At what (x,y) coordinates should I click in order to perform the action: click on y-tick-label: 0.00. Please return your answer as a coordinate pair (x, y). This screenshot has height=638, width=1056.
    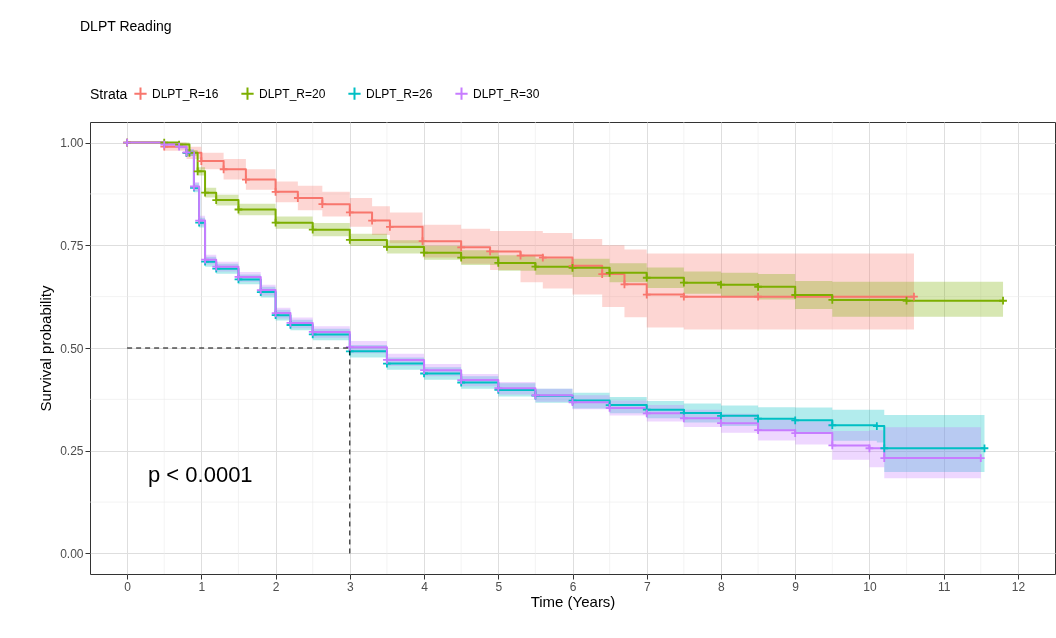
    Looking at the image, I should click on (72, 553).